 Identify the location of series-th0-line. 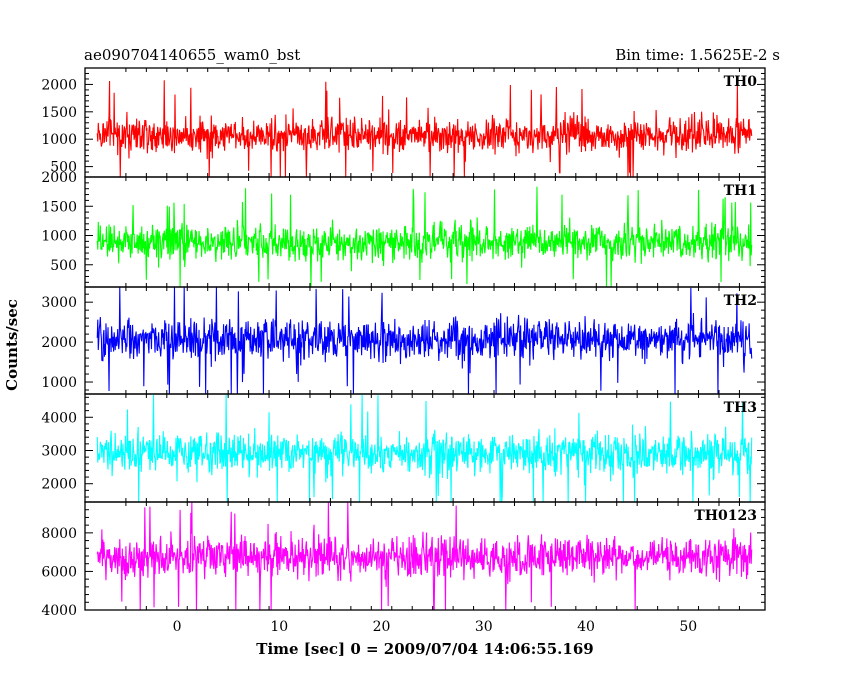
(424, 129).